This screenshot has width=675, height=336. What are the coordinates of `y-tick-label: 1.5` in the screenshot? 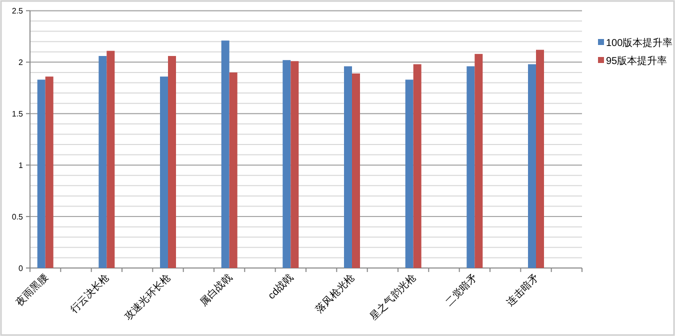 It's located at (18, 114).